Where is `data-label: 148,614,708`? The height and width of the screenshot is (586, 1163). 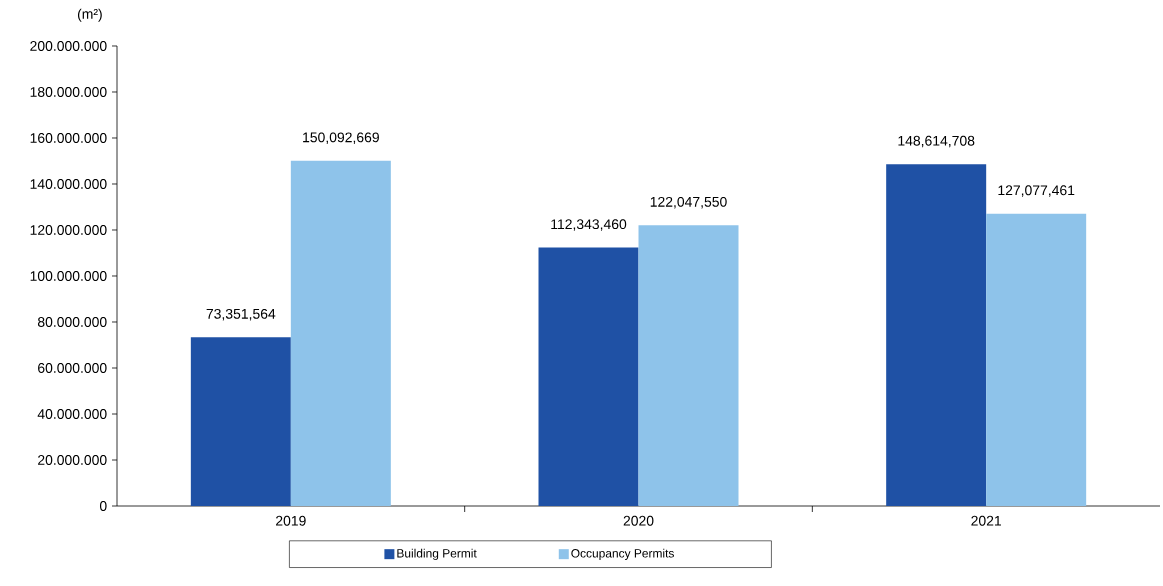 data-label: 148,614,708 is located at coordinates (936, 141).